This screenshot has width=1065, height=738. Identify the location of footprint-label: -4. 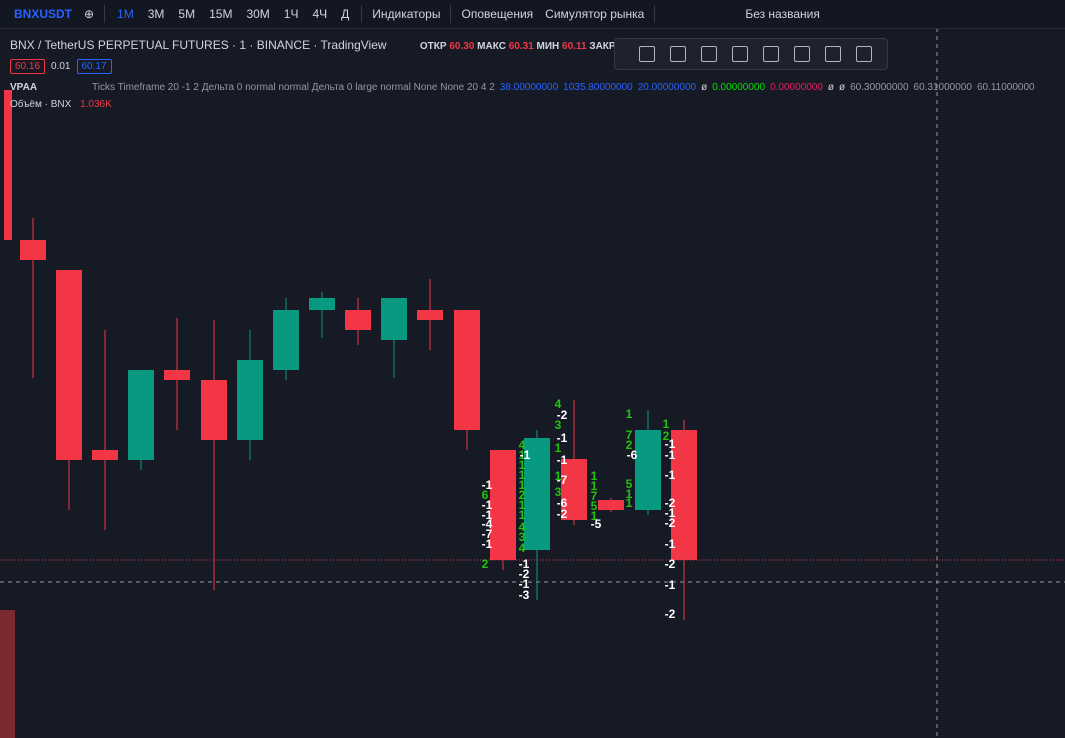
(487, 524).